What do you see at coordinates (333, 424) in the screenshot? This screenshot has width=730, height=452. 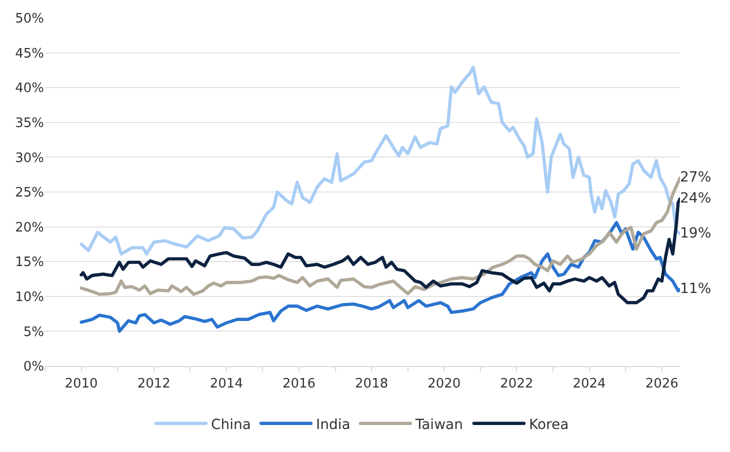 I see `legend-label: India` at bounding box center [333, 424].